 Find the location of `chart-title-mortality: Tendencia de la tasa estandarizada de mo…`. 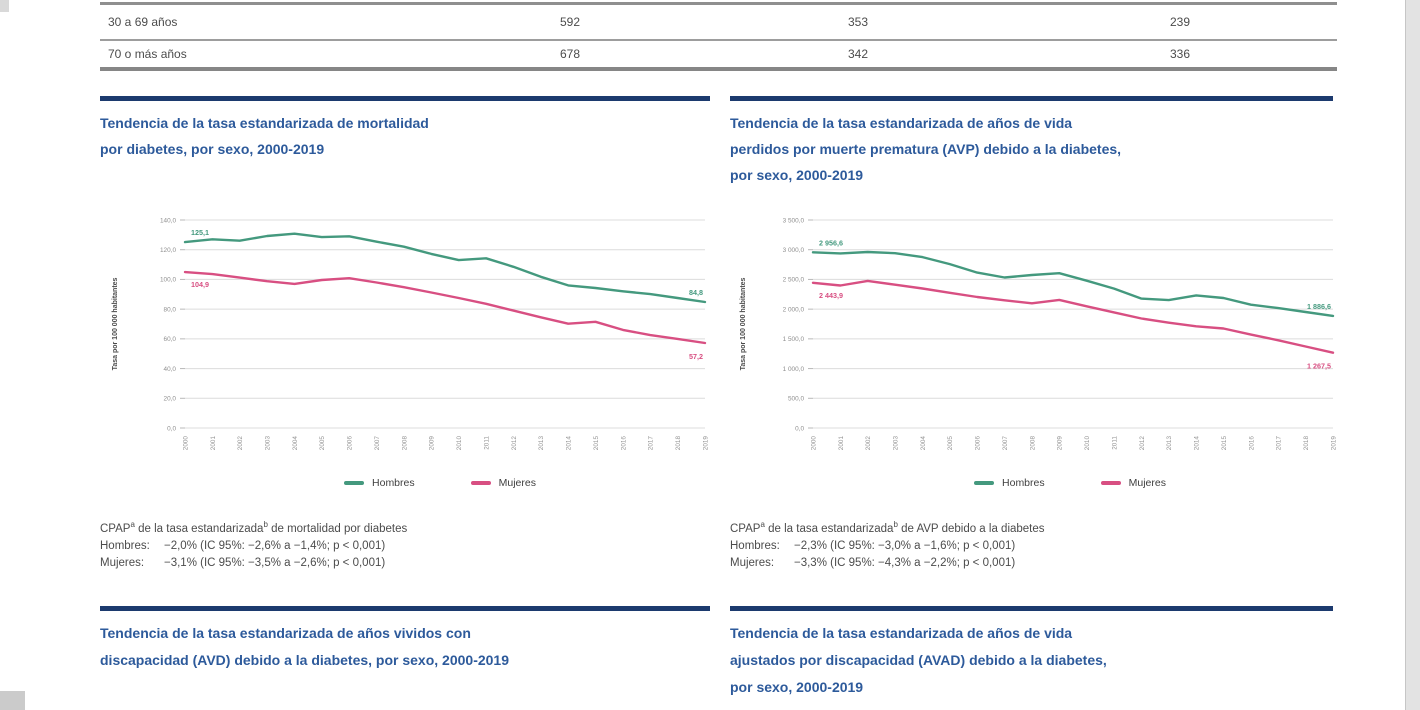

chart-title-mortality: Tendencia de la tasa estandarizada de mo… is located at coordinates (405, 136).